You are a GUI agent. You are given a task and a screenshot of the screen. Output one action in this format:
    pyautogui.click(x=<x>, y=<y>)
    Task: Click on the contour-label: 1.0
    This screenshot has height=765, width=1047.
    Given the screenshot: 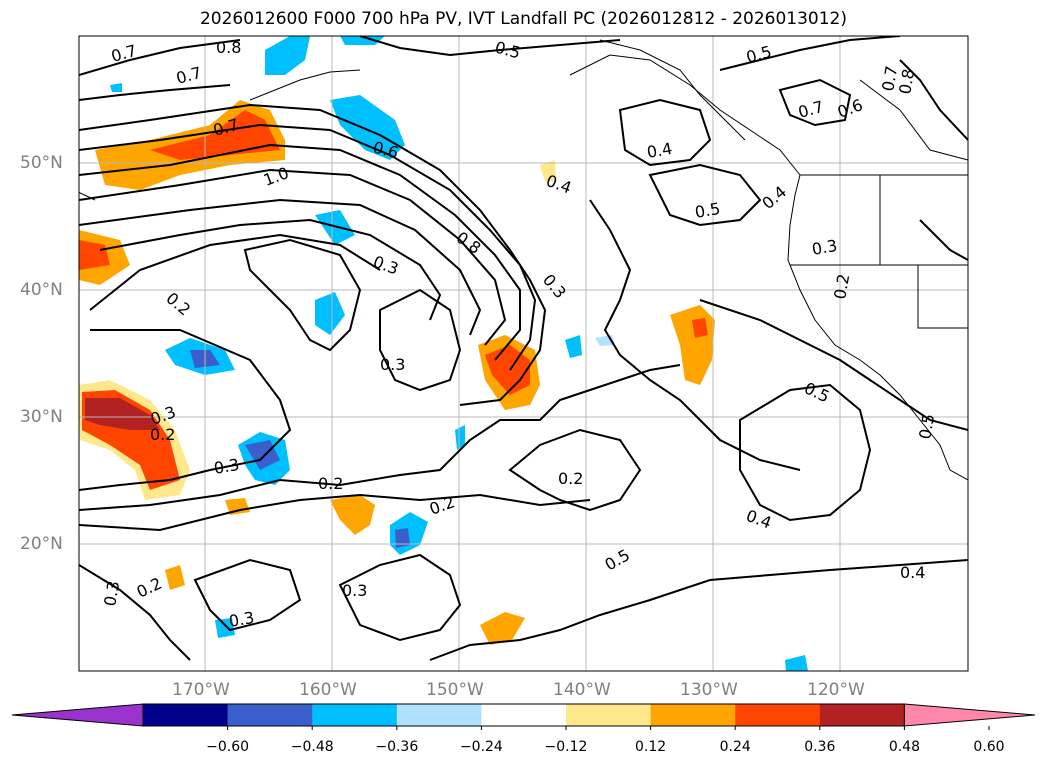 What is the action you would take?
    pyautogui.click(x=276, y=176)
    